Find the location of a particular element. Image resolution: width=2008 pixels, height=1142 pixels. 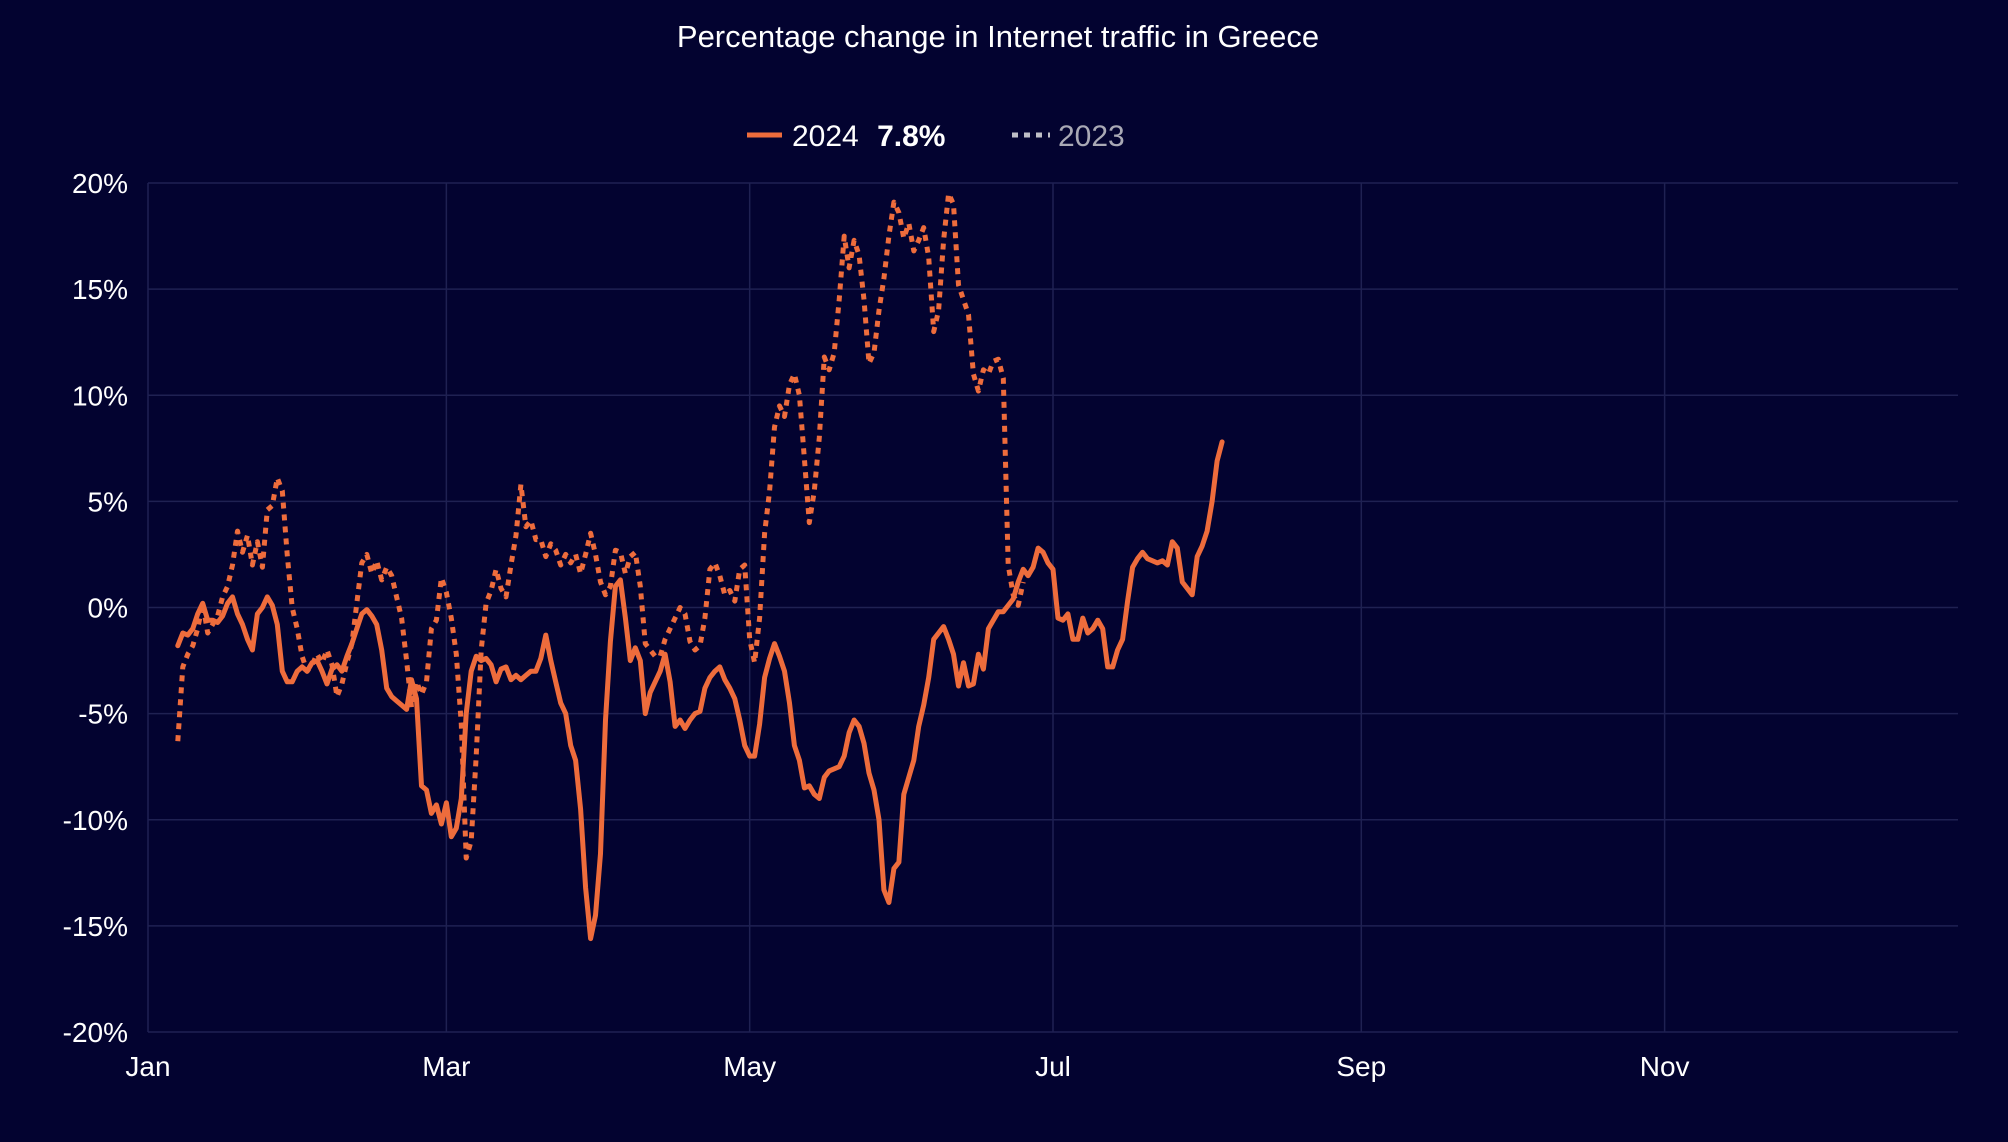

x-tick-label: Nov is located at coordinates (1665, 1066).